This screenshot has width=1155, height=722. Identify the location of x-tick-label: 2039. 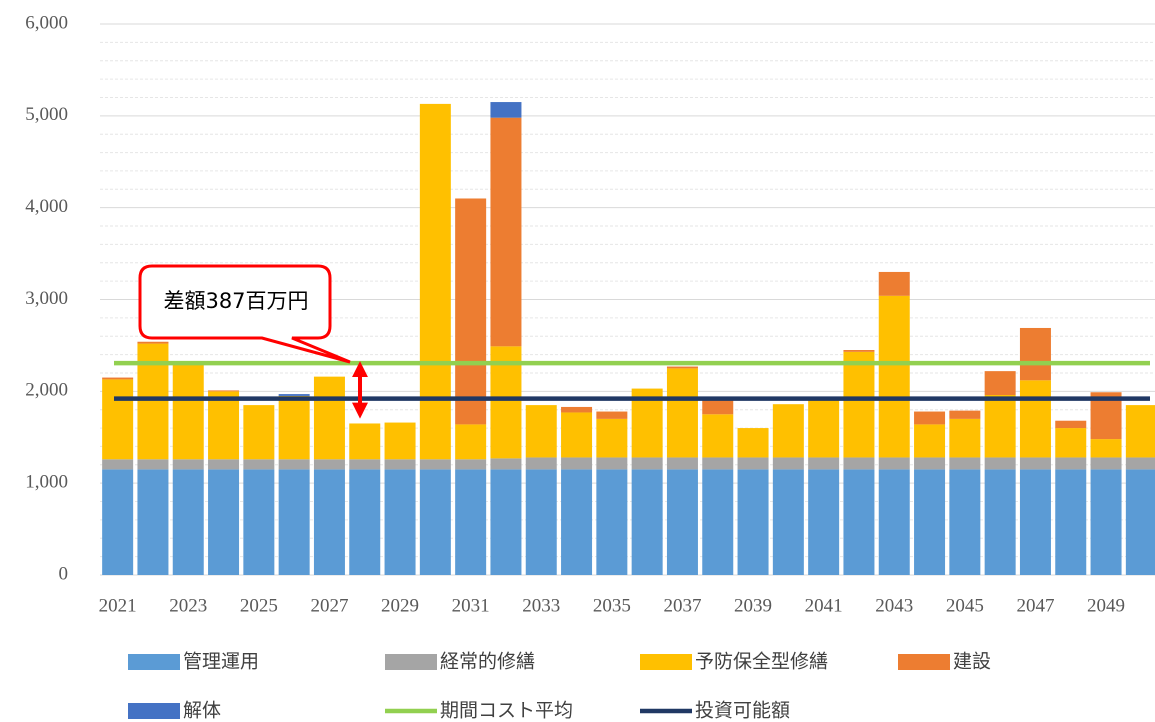
(753, 605).